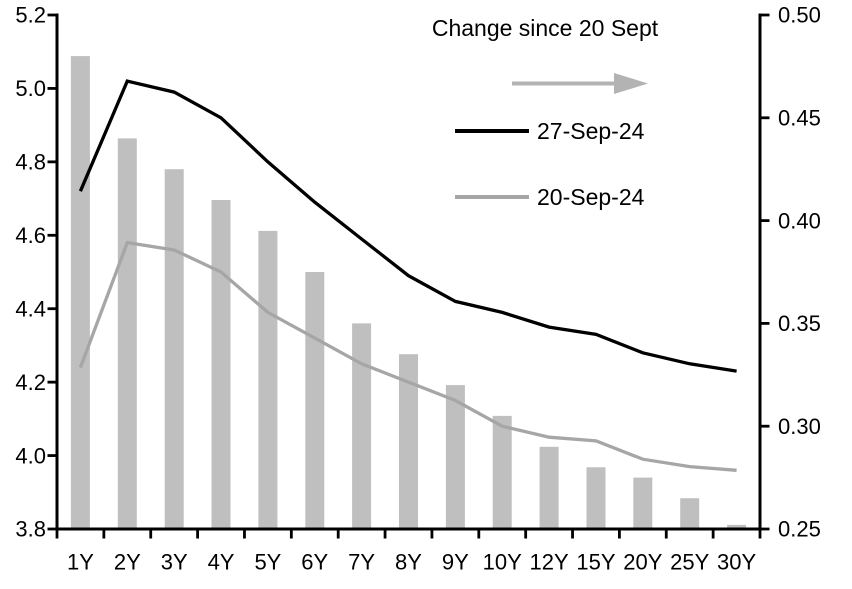  I want to click on arrow-head, so click(631, 83).